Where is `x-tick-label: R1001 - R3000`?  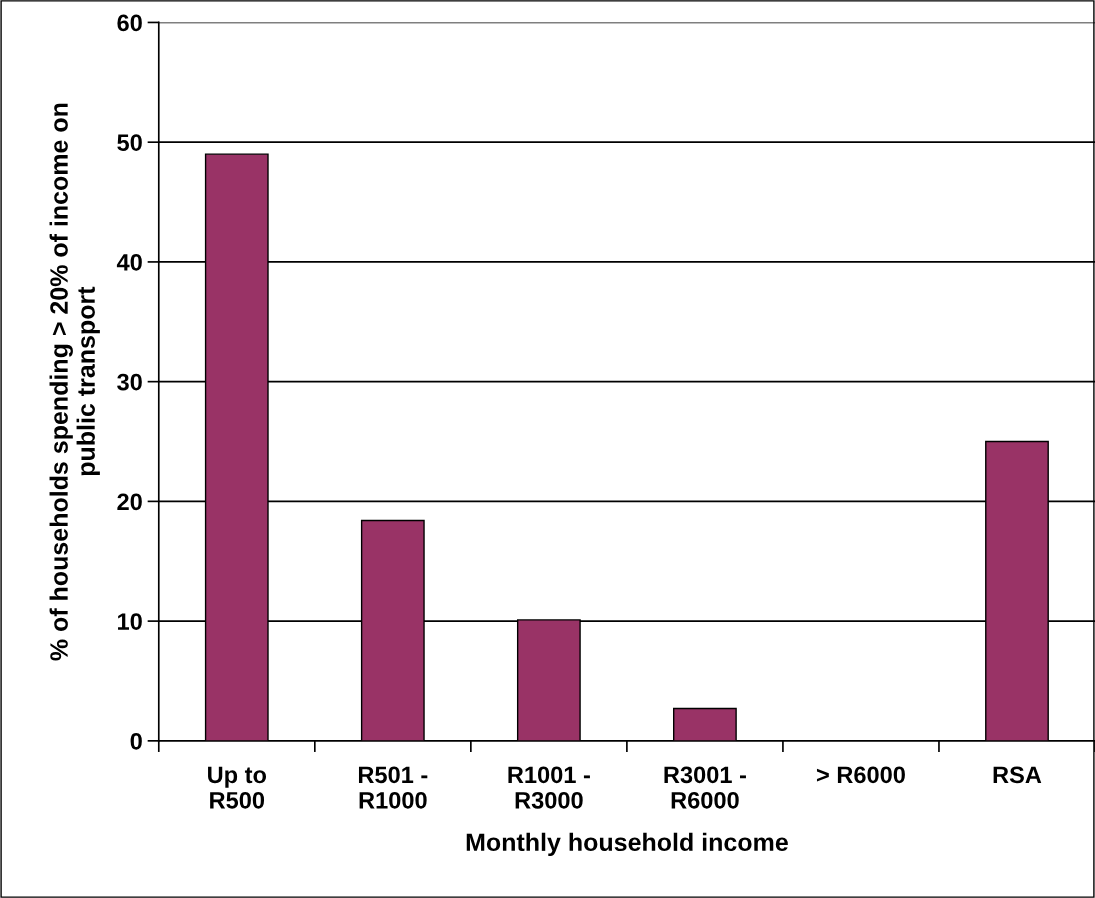 x-tick-label: R1001 - R3000 is located at coordinates (549, 787).